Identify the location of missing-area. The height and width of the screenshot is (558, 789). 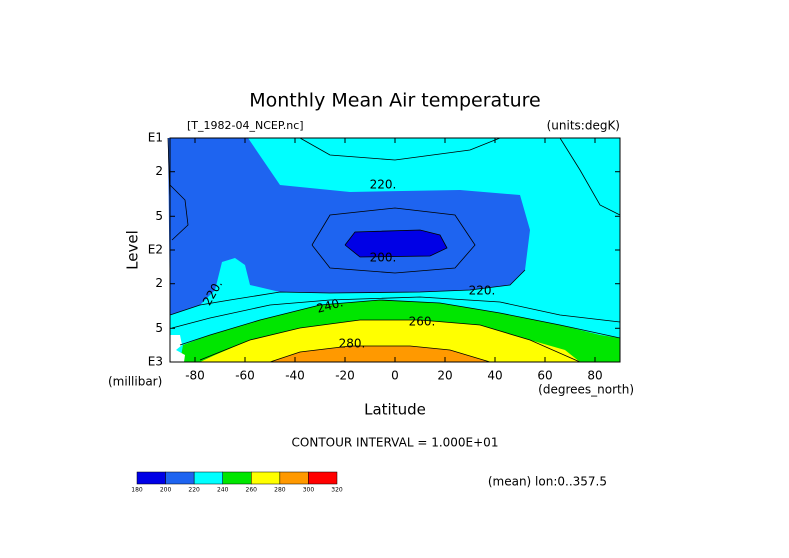
(177, 348).